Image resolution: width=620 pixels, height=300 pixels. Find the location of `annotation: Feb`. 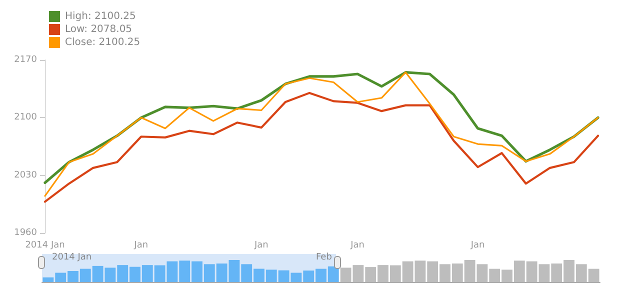

annotation: Feb is located at coordinates (324, 257).